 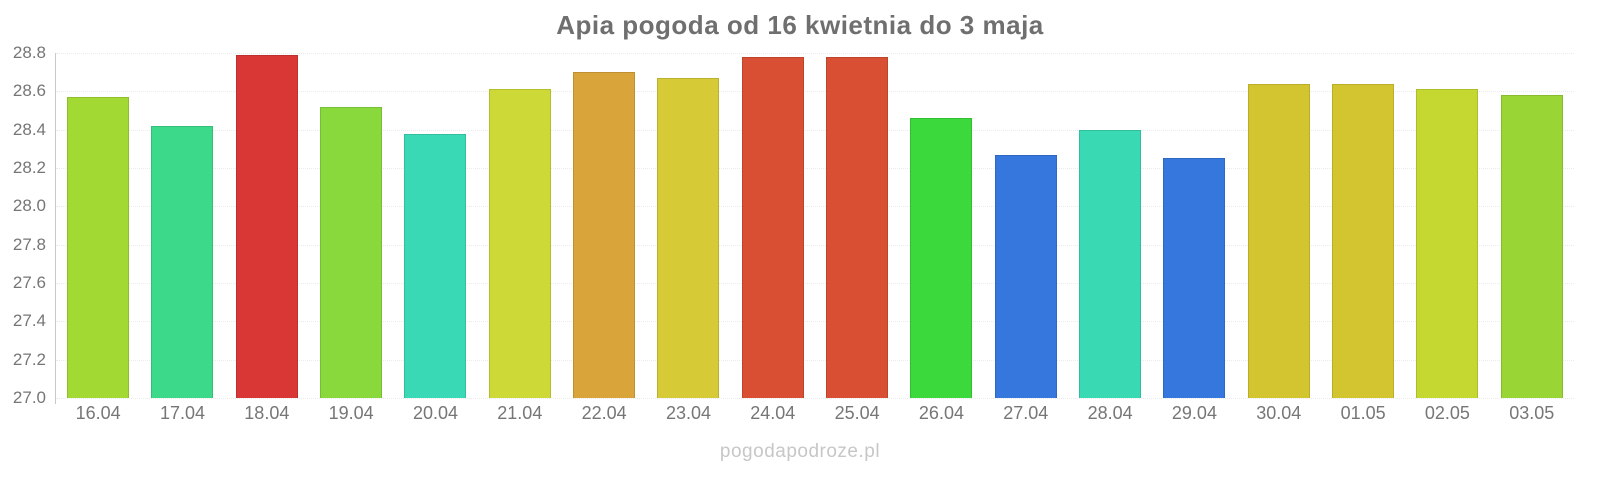 What do you see at coordinates (1194, 278) in the screenshot?
I see `bar-29.04` at bounding box center [1194, 278].